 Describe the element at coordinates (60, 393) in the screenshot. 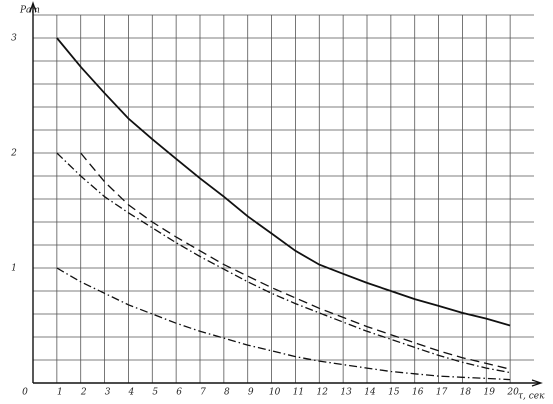

I see `x-tick-label: 1` at that location.